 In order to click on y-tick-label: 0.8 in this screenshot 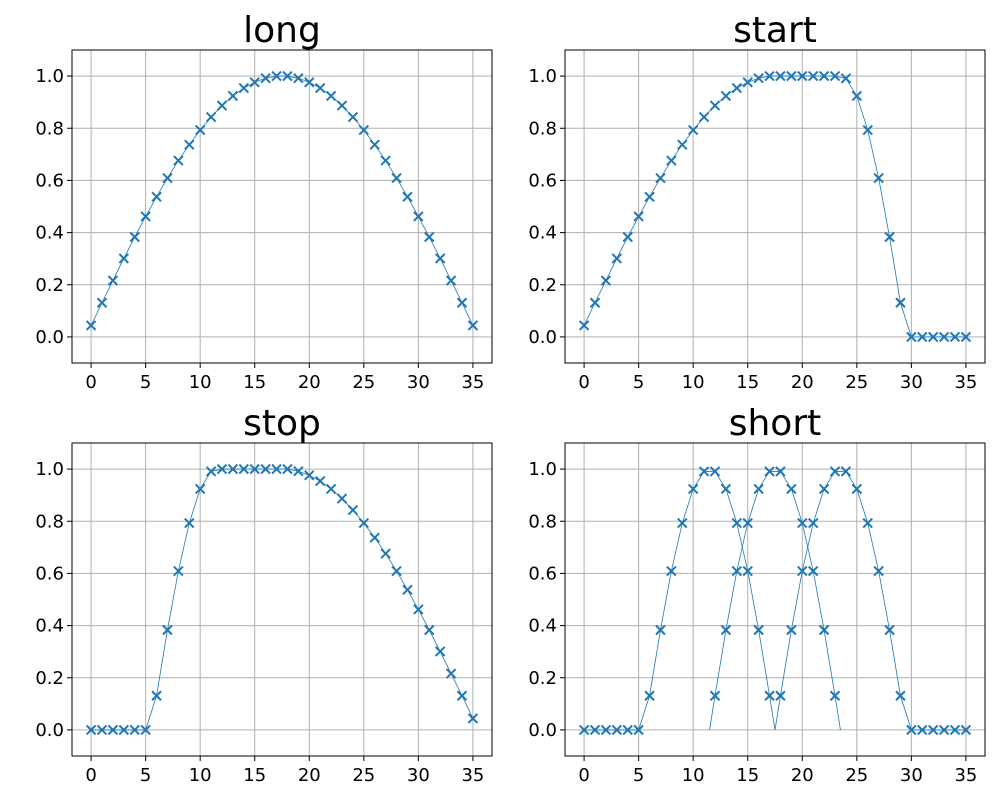, I will do `click(542, 128)`.